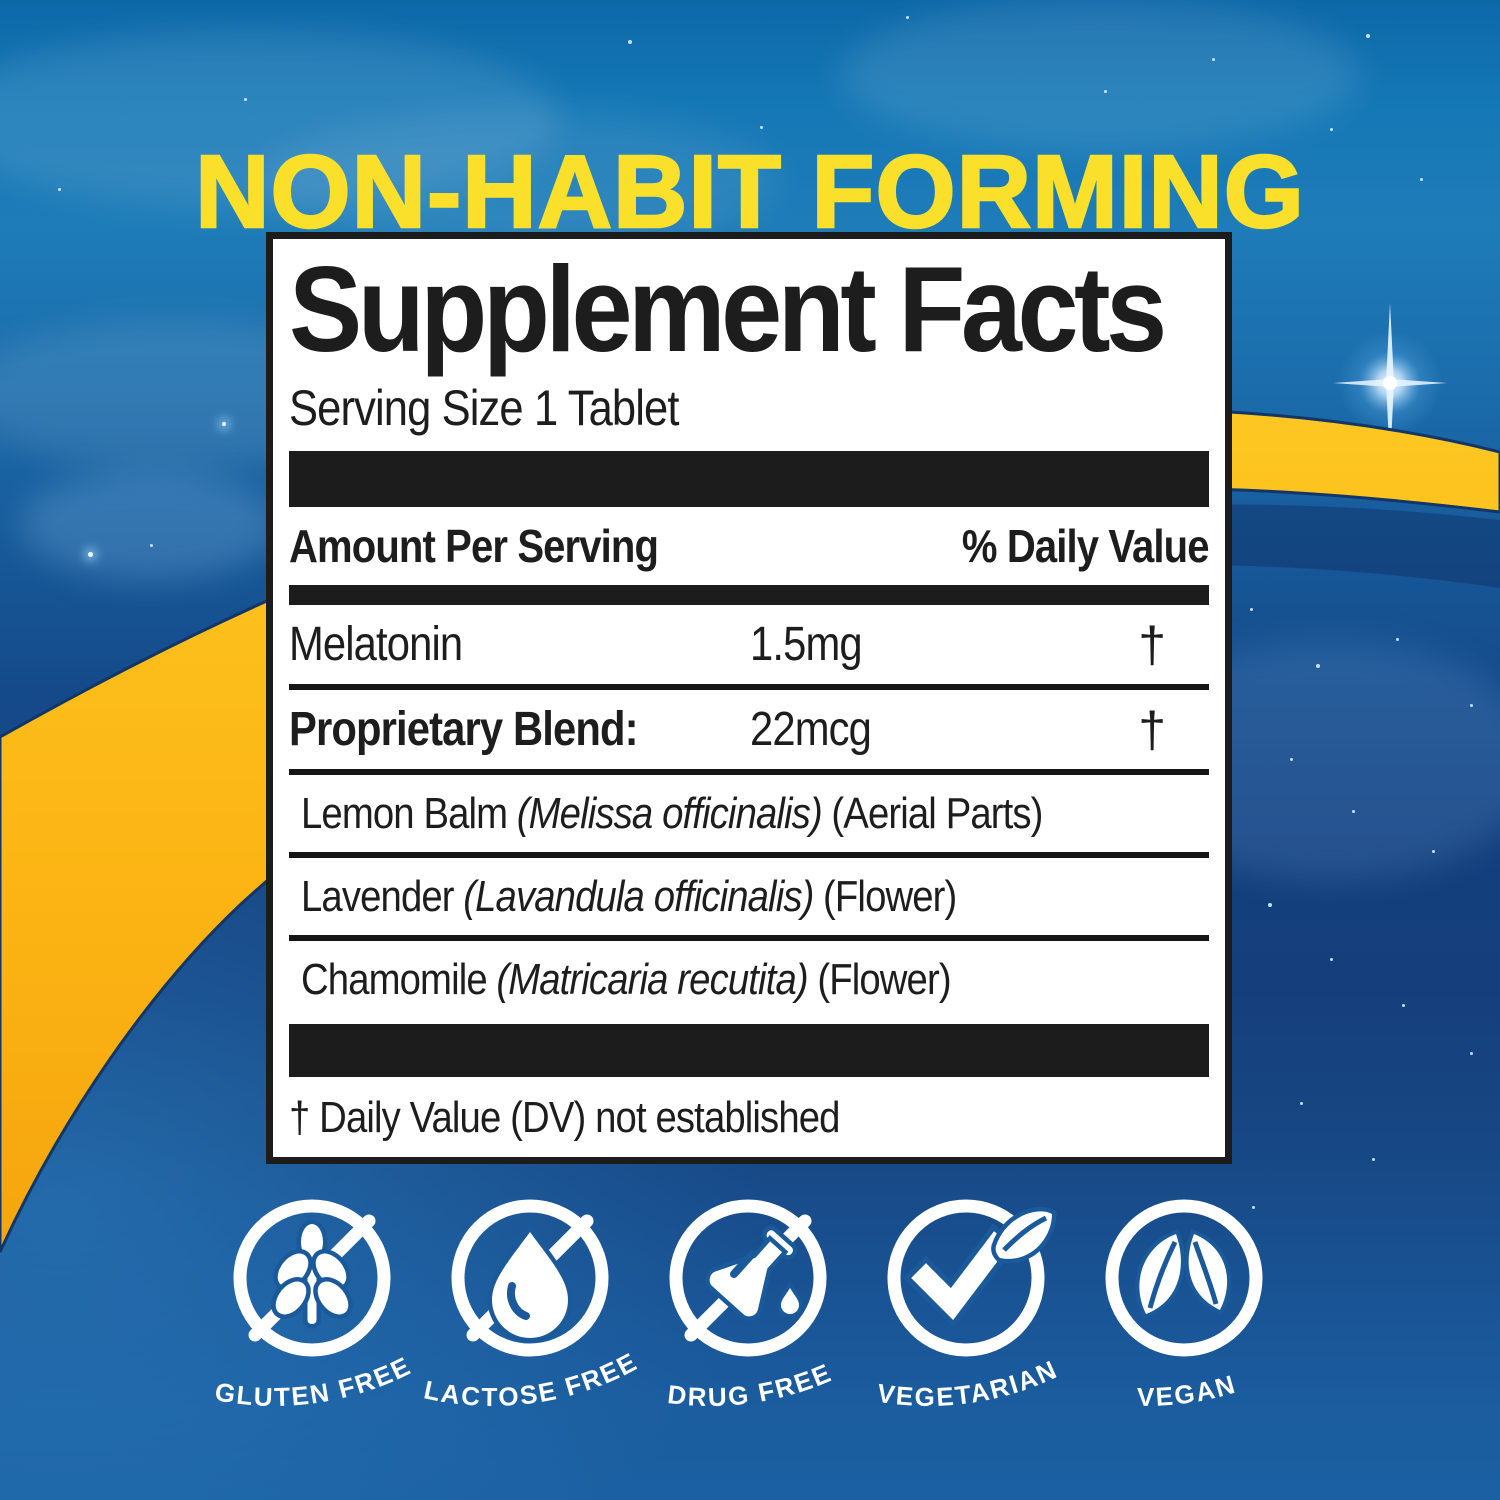 This screenshot has width=1500, height=1500. I want to click on wheat-glyph, so click(312, 1274).